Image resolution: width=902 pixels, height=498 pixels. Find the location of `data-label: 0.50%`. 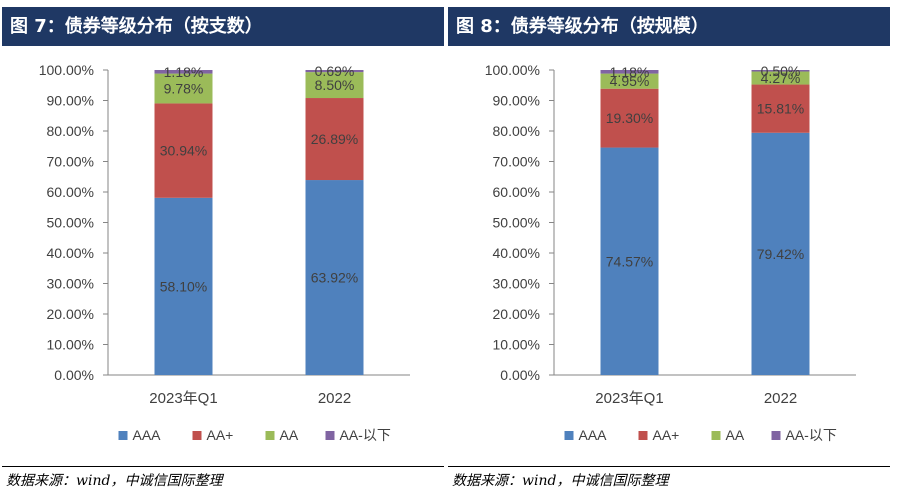

data-label: 0.50% is located at coordinates (781, 71).